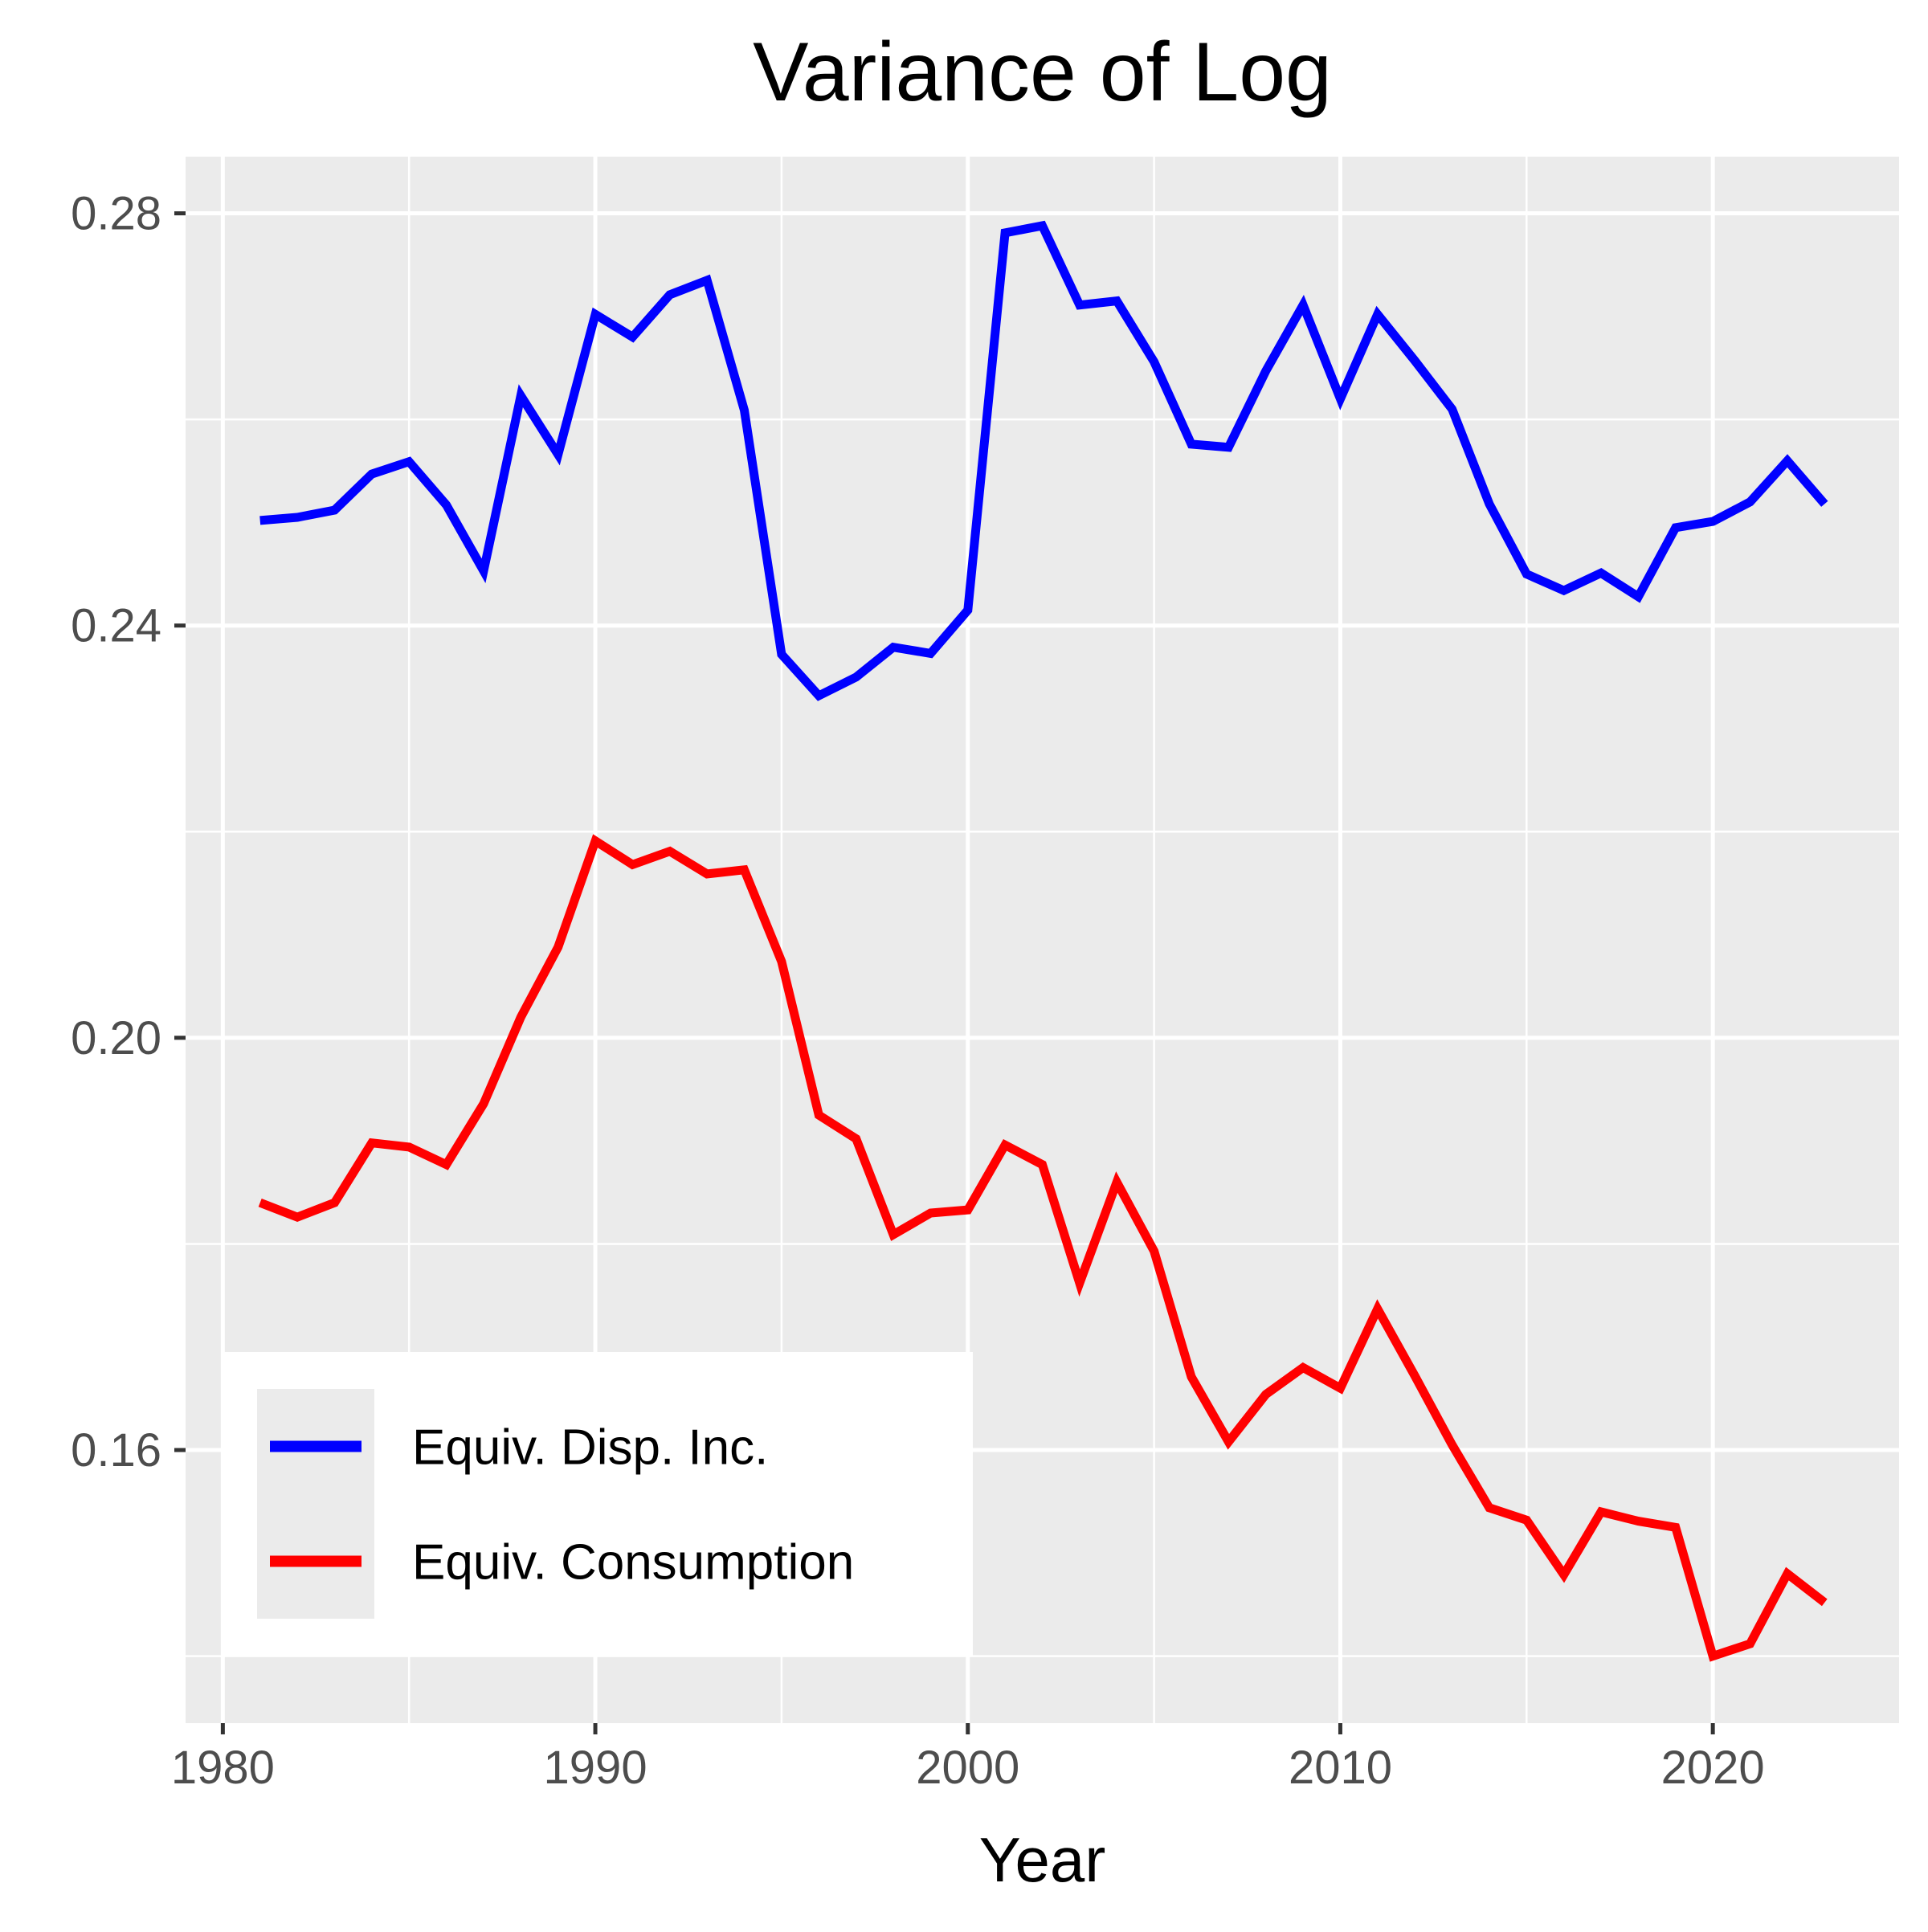  Describe the element at coordinates (597, 1504) in the screenshot. I see `legend: Equiv. Disp. Inc. Equiv. Consumption` at that location.